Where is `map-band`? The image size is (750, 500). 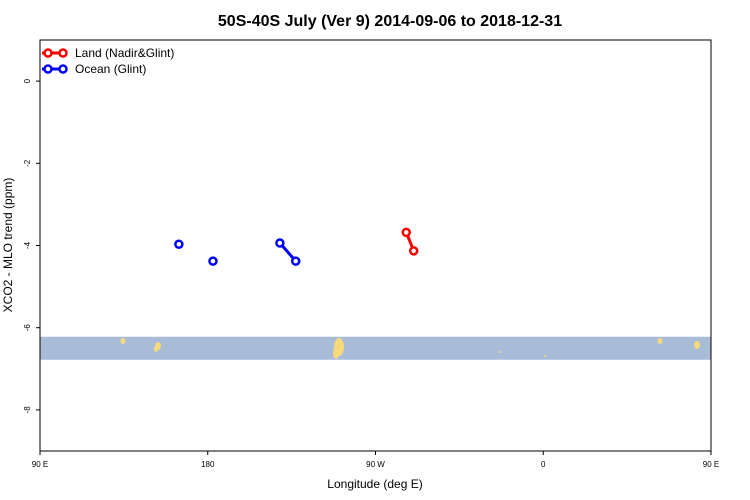
map-band is located at coordinates (375, 348).